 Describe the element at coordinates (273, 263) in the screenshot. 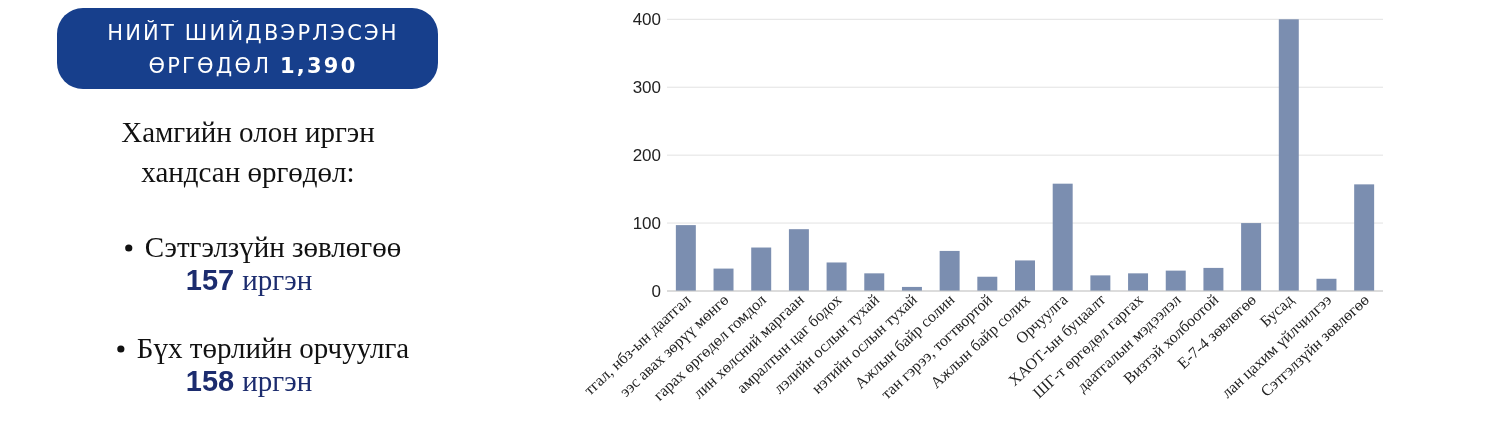

I see `text: Сэтгэлзүйн зөвлөгөө 157 иргэн` at that location.